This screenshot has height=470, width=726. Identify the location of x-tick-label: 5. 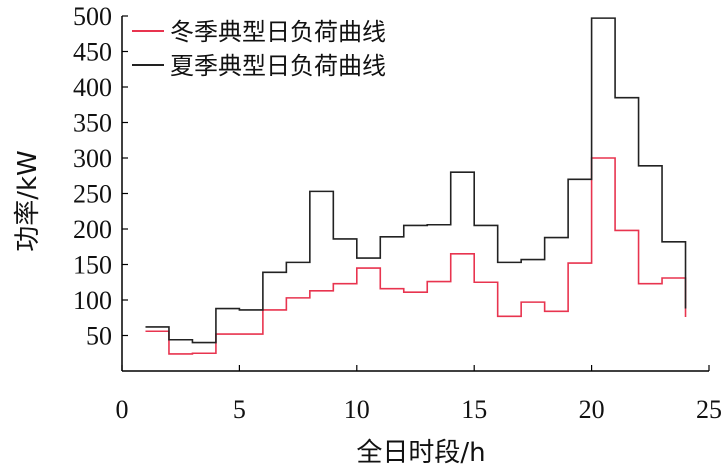
(239, 409).